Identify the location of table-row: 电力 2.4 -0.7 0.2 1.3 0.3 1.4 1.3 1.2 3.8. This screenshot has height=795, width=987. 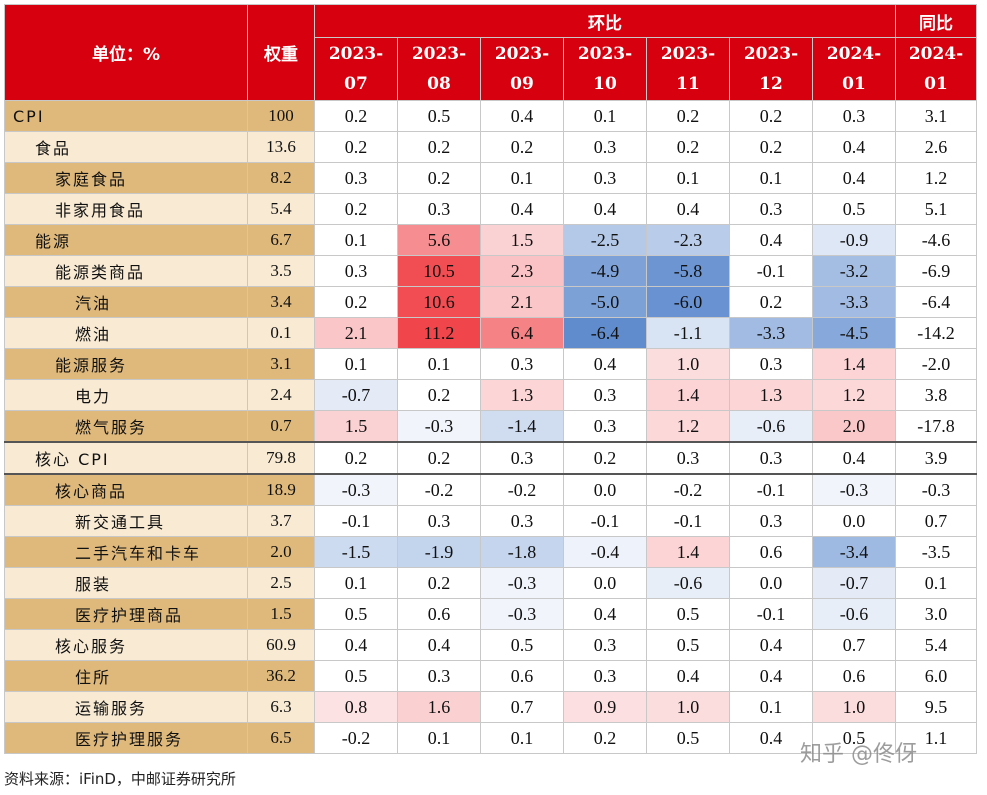
(490, 395).